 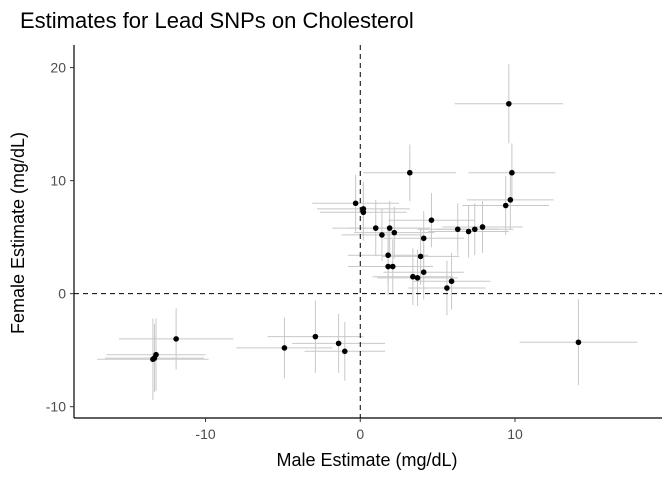 What do you see at coordinates (62, 294) in the screenshot?
I see `y-tick-label: 0` at bounding box center [62, 294].